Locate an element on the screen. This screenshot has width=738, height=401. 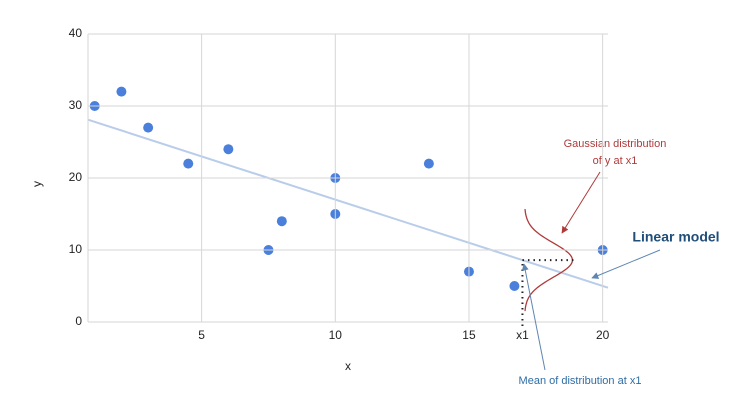
y-tick-label: 0 is located at coordinates (78, 321).